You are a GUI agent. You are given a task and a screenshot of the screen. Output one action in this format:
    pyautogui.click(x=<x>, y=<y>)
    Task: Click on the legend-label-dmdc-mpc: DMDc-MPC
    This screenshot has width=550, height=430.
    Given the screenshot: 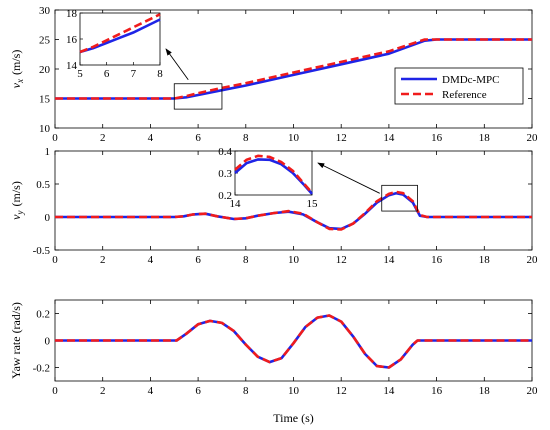 What is the action you would take?
    pyautogui.click(x=470, y=80)
    